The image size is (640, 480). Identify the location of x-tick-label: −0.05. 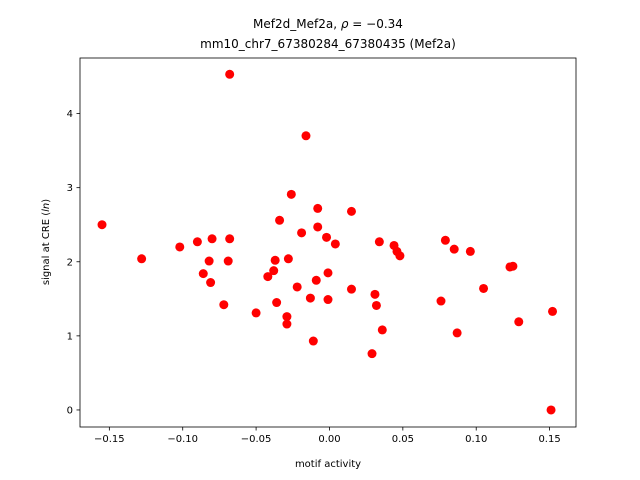
(256, 439).